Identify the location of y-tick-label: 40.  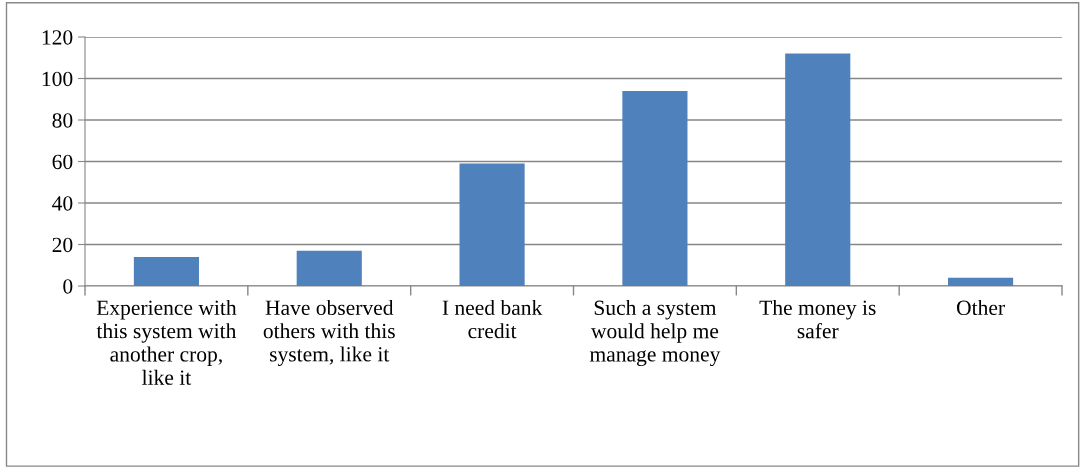
(62, 203).